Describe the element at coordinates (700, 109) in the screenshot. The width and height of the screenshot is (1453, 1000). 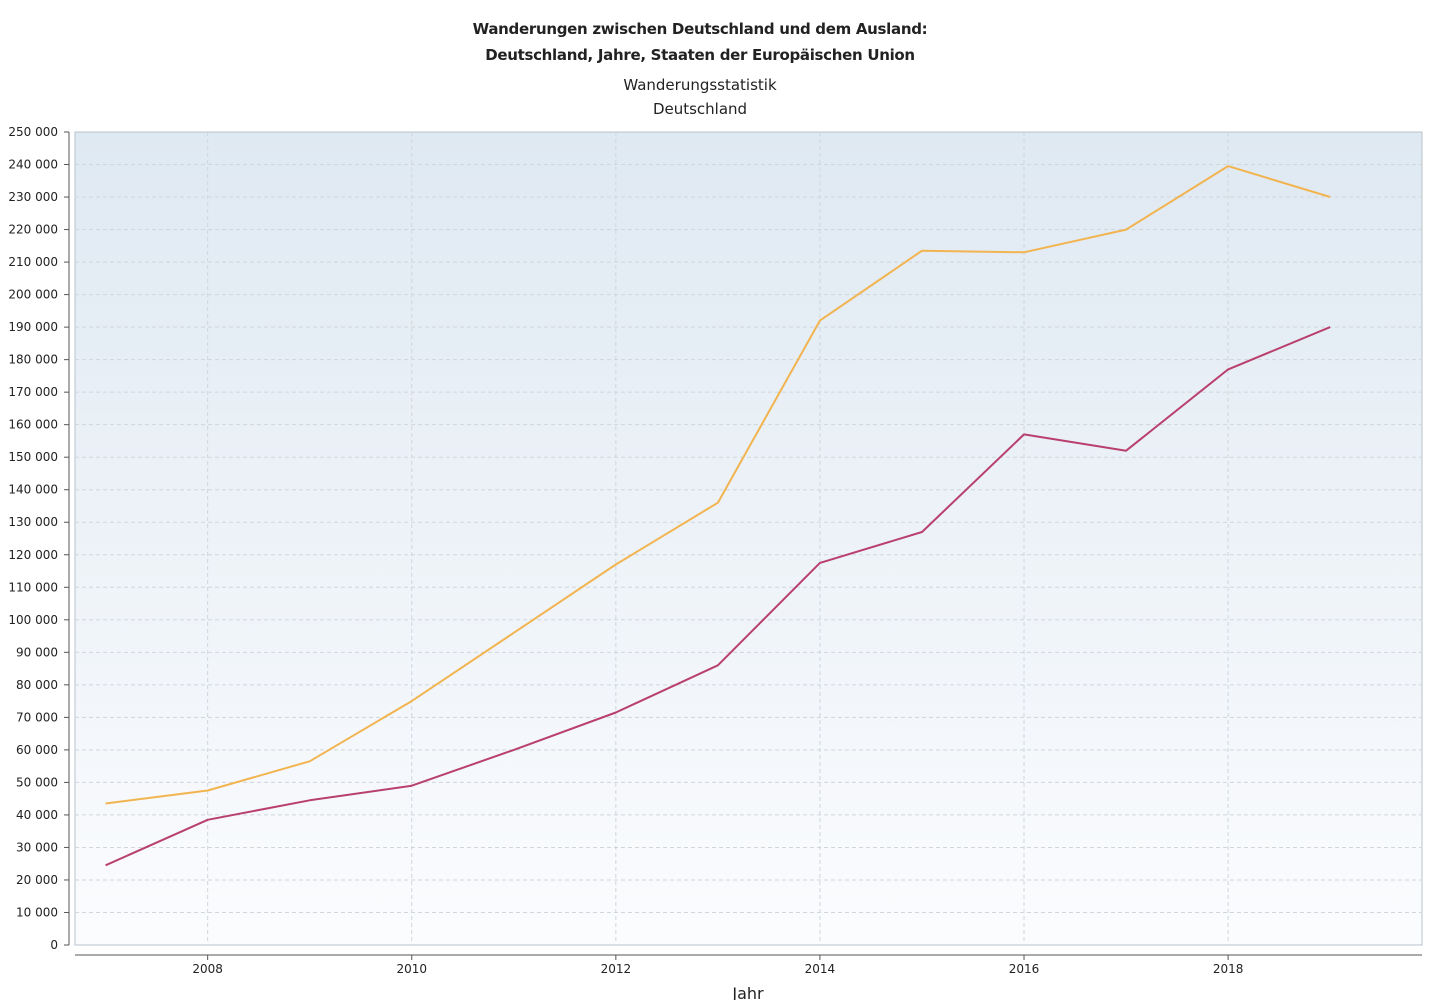
I see `chart-subtitle-line-2: Deutschland` at that location.